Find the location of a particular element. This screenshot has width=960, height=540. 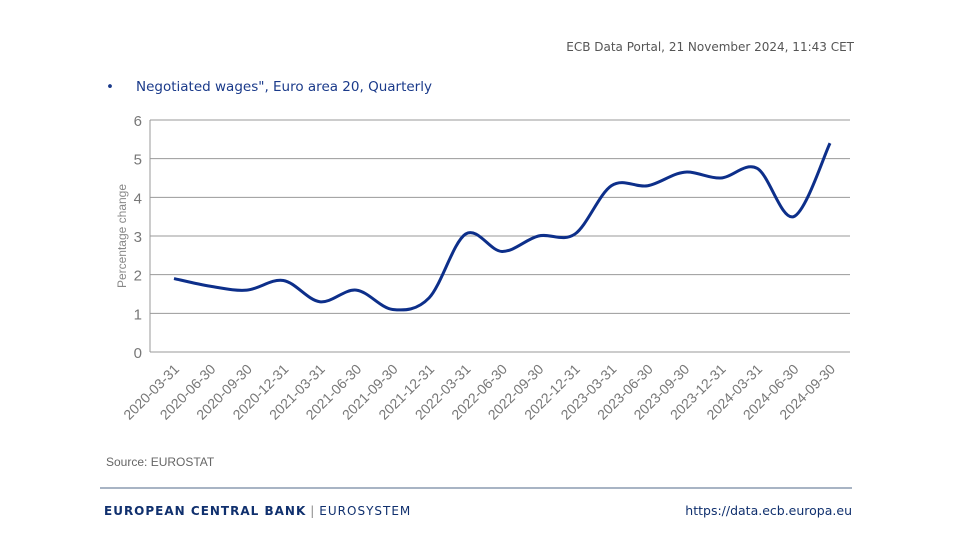

y-tick-label: 2 is located at coordinates (138, 276).